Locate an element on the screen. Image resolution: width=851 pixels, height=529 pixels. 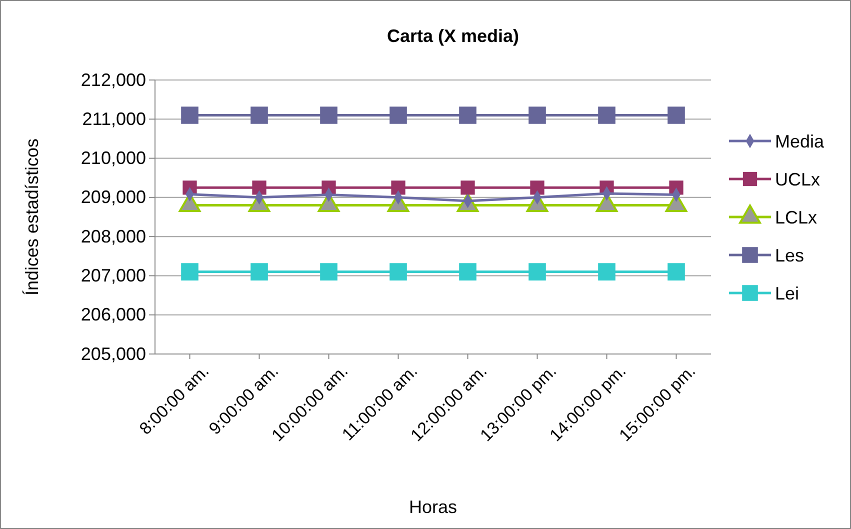
legend-label: UCLx is located at coordinates (797, 179).